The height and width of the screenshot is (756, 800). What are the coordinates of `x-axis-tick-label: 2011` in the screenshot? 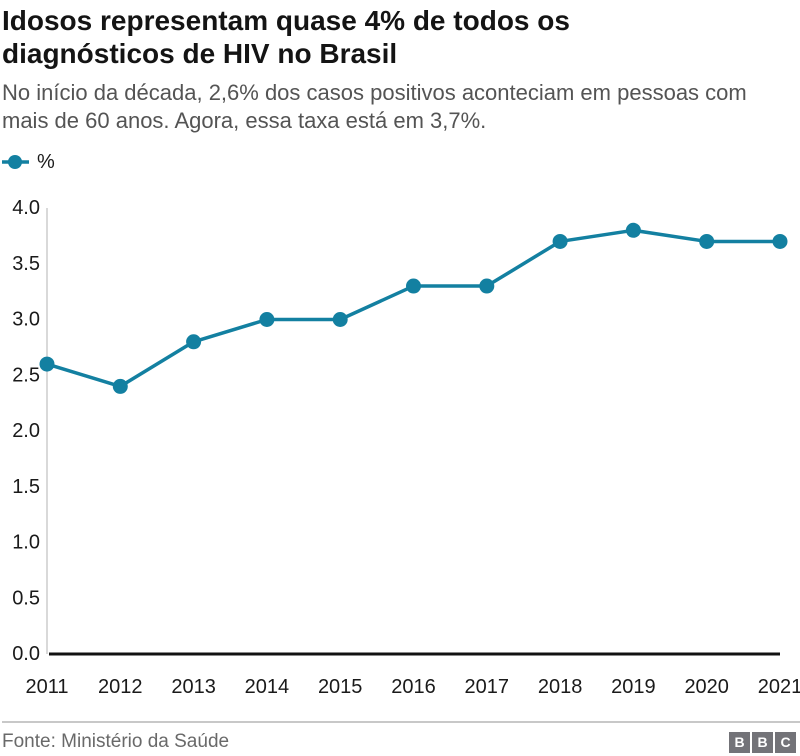 It's located at (46, 687).